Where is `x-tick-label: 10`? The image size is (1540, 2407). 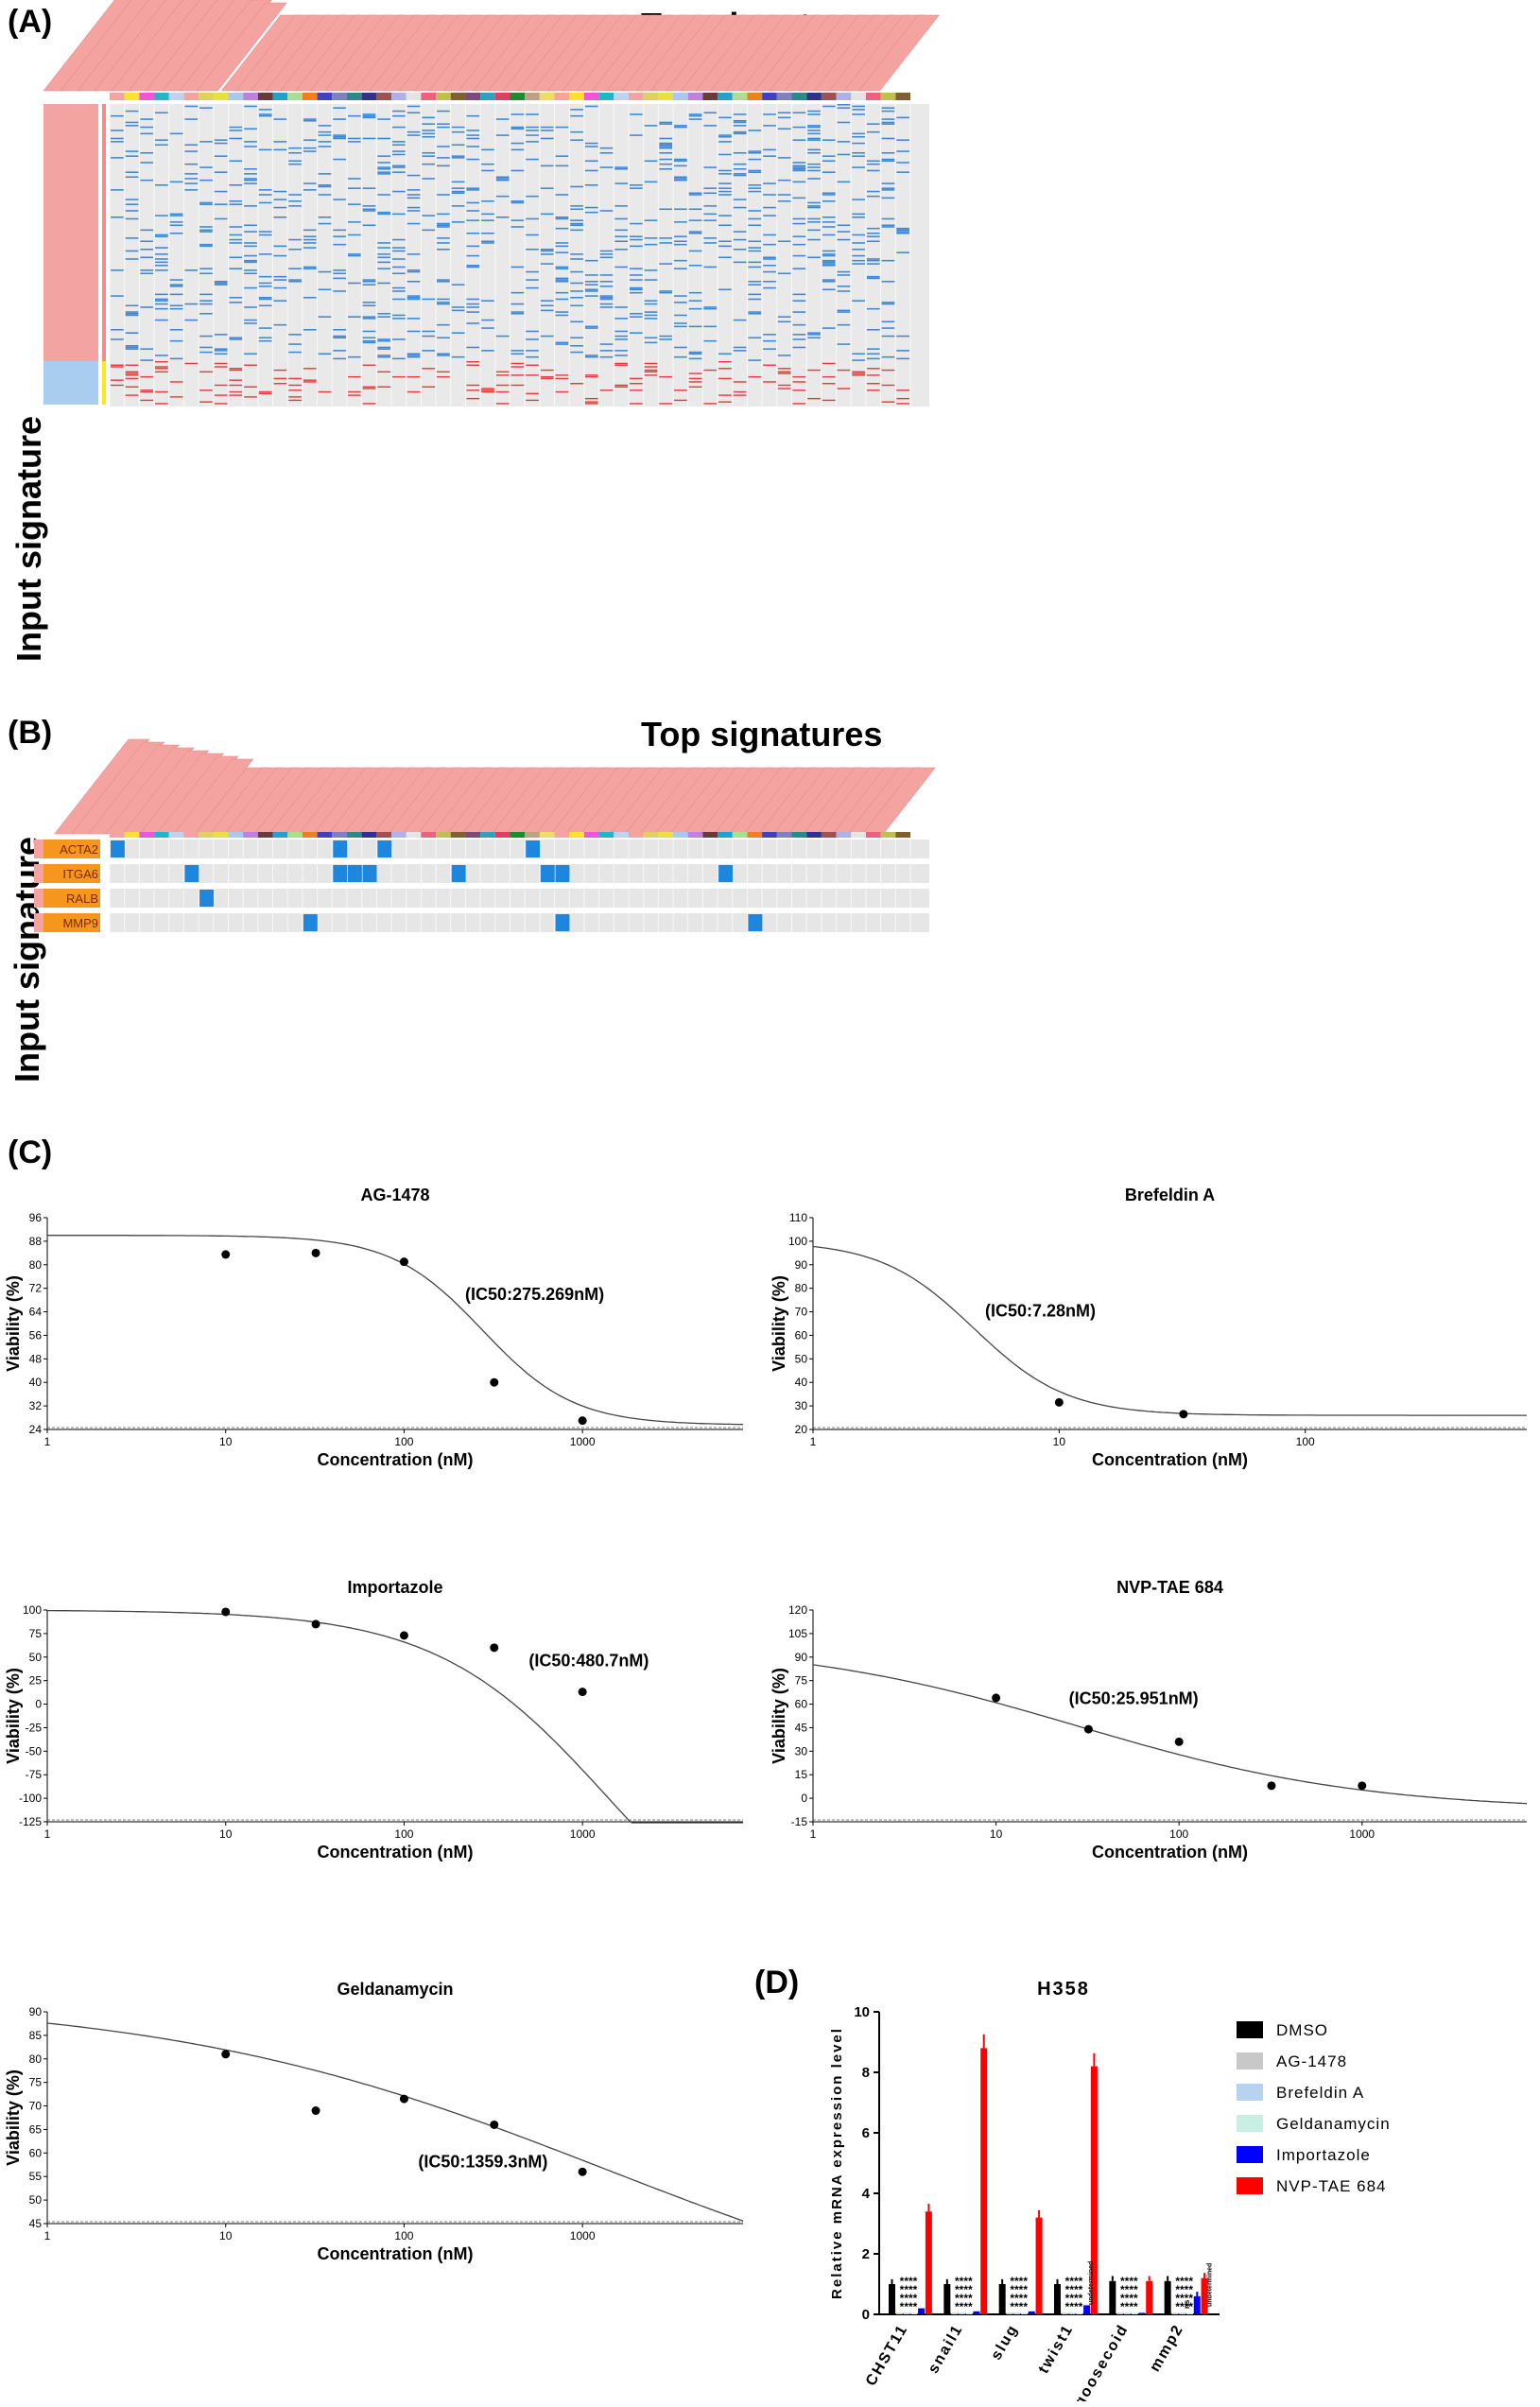 x-tick-label: 10 is located at coordinates (1059, 1441).